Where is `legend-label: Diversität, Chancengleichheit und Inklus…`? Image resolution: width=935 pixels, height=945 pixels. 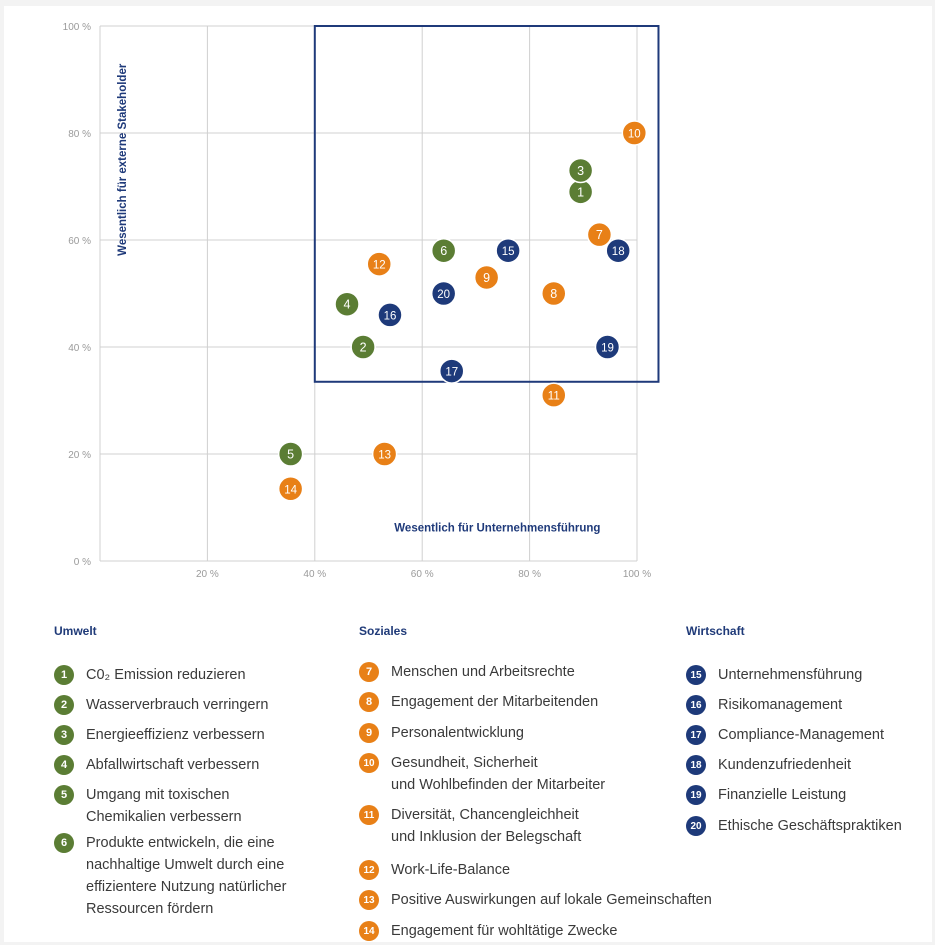
legend-label: Diversität, Chancengleichheit und Inklus… is located at coordinates (486, 826).